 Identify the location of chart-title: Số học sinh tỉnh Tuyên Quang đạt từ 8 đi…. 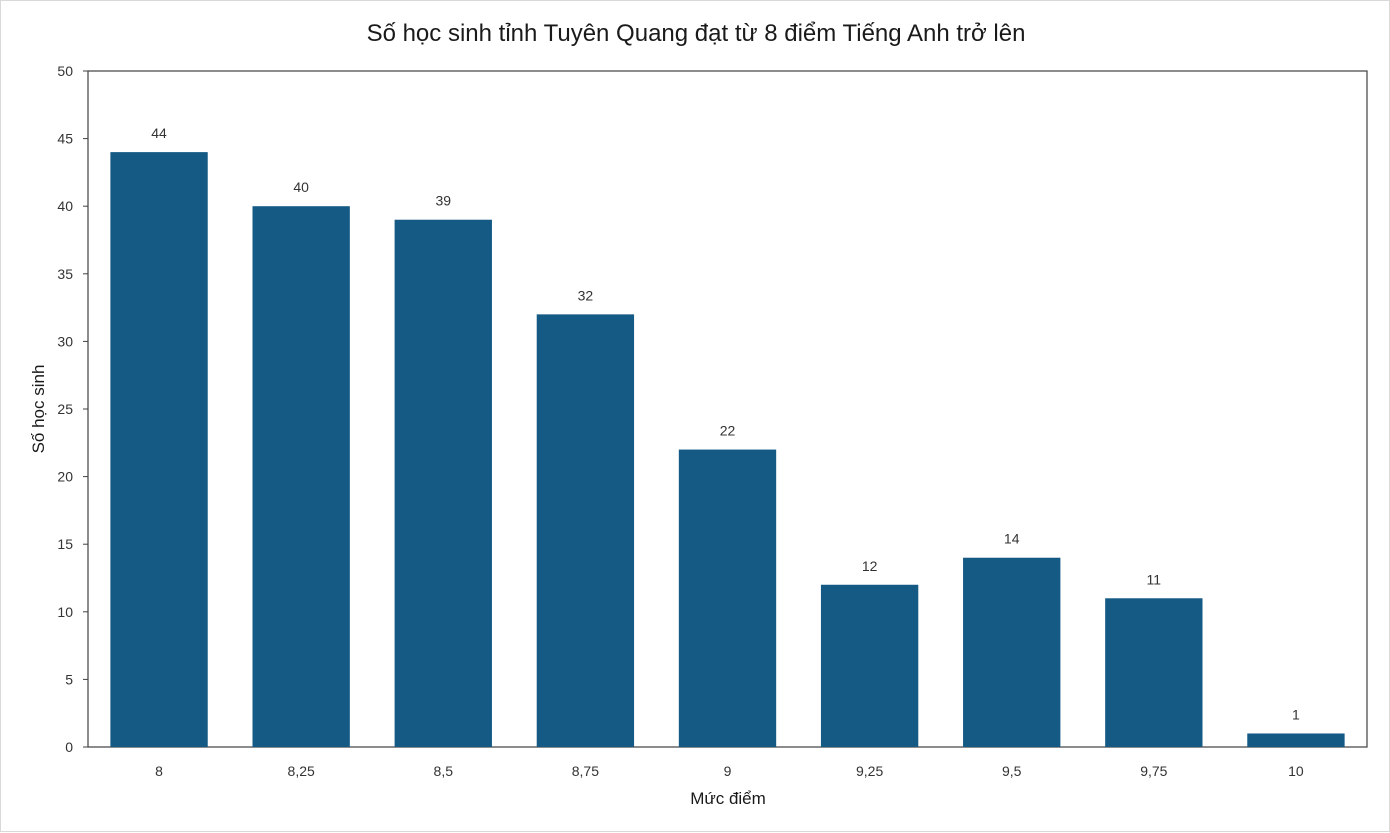
(696, 33).